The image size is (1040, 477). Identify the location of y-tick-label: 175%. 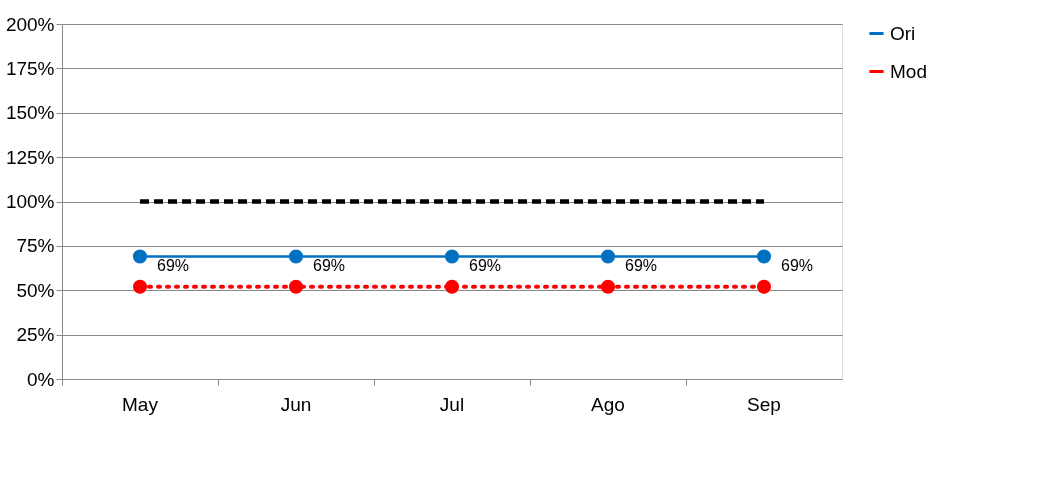
(30, 68).